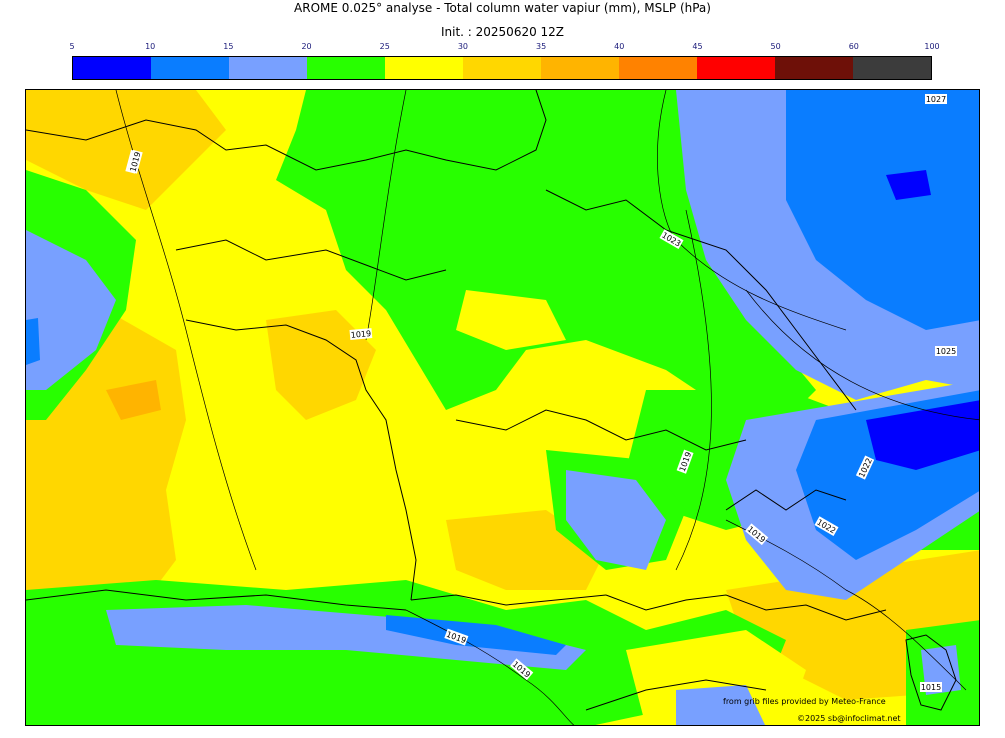 The image size is (1005, 738). What do you see at coordinates (133, 400) in the screenshot?
I see `field-35-40-spot` at bounding box center [133, 400].